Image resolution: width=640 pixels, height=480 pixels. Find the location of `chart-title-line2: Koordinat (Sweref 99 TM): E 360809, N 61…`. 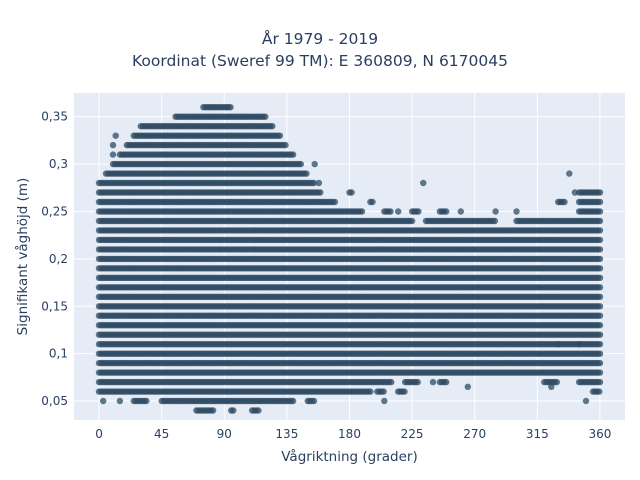

chart-title-line2: Koordinat (Sweref 99 TM): E 360809, N 61… is located at coordinates (320, 61).